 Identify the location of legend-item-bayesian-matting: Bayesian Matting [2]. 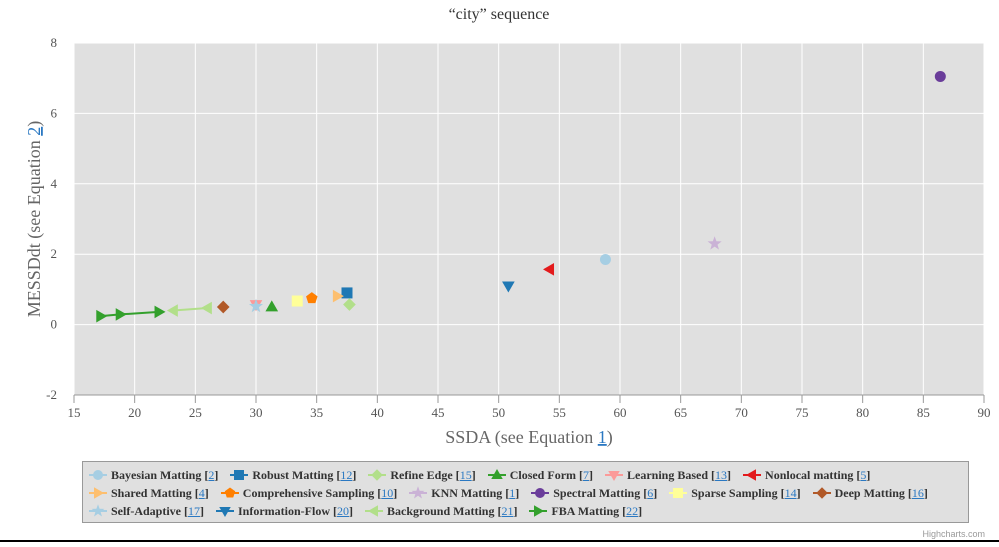
(153, 475).